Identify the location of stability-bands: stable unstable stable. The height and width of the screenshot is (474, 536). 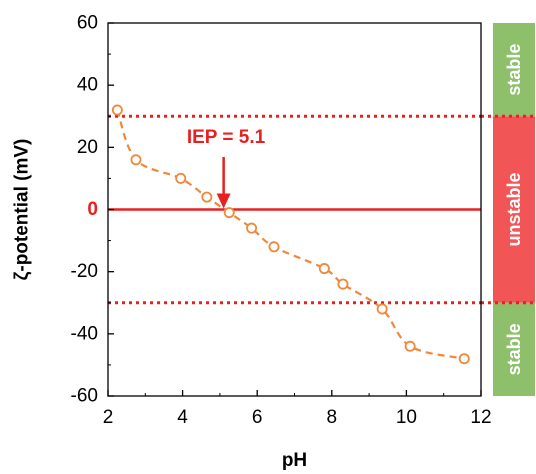
(514, 209).